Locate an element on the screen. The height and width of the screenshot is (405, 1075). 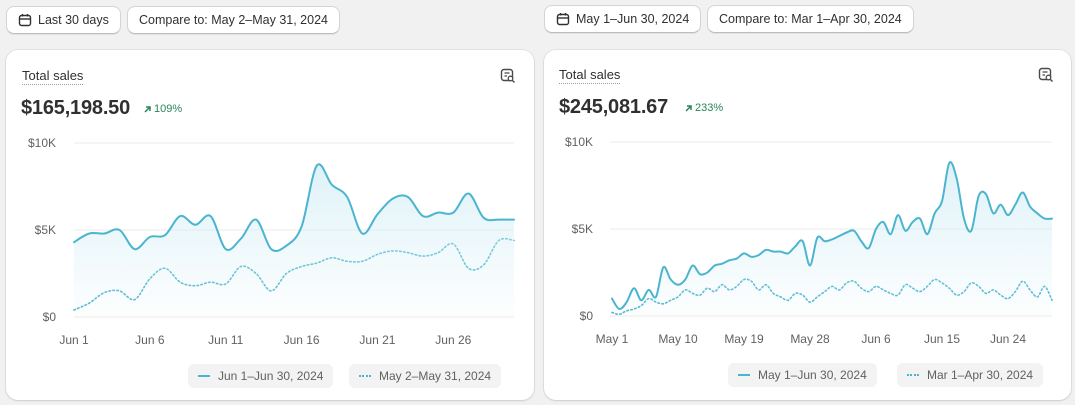
legend-label: May 2–May 31, 2024 is located at coordinates (435, 376).